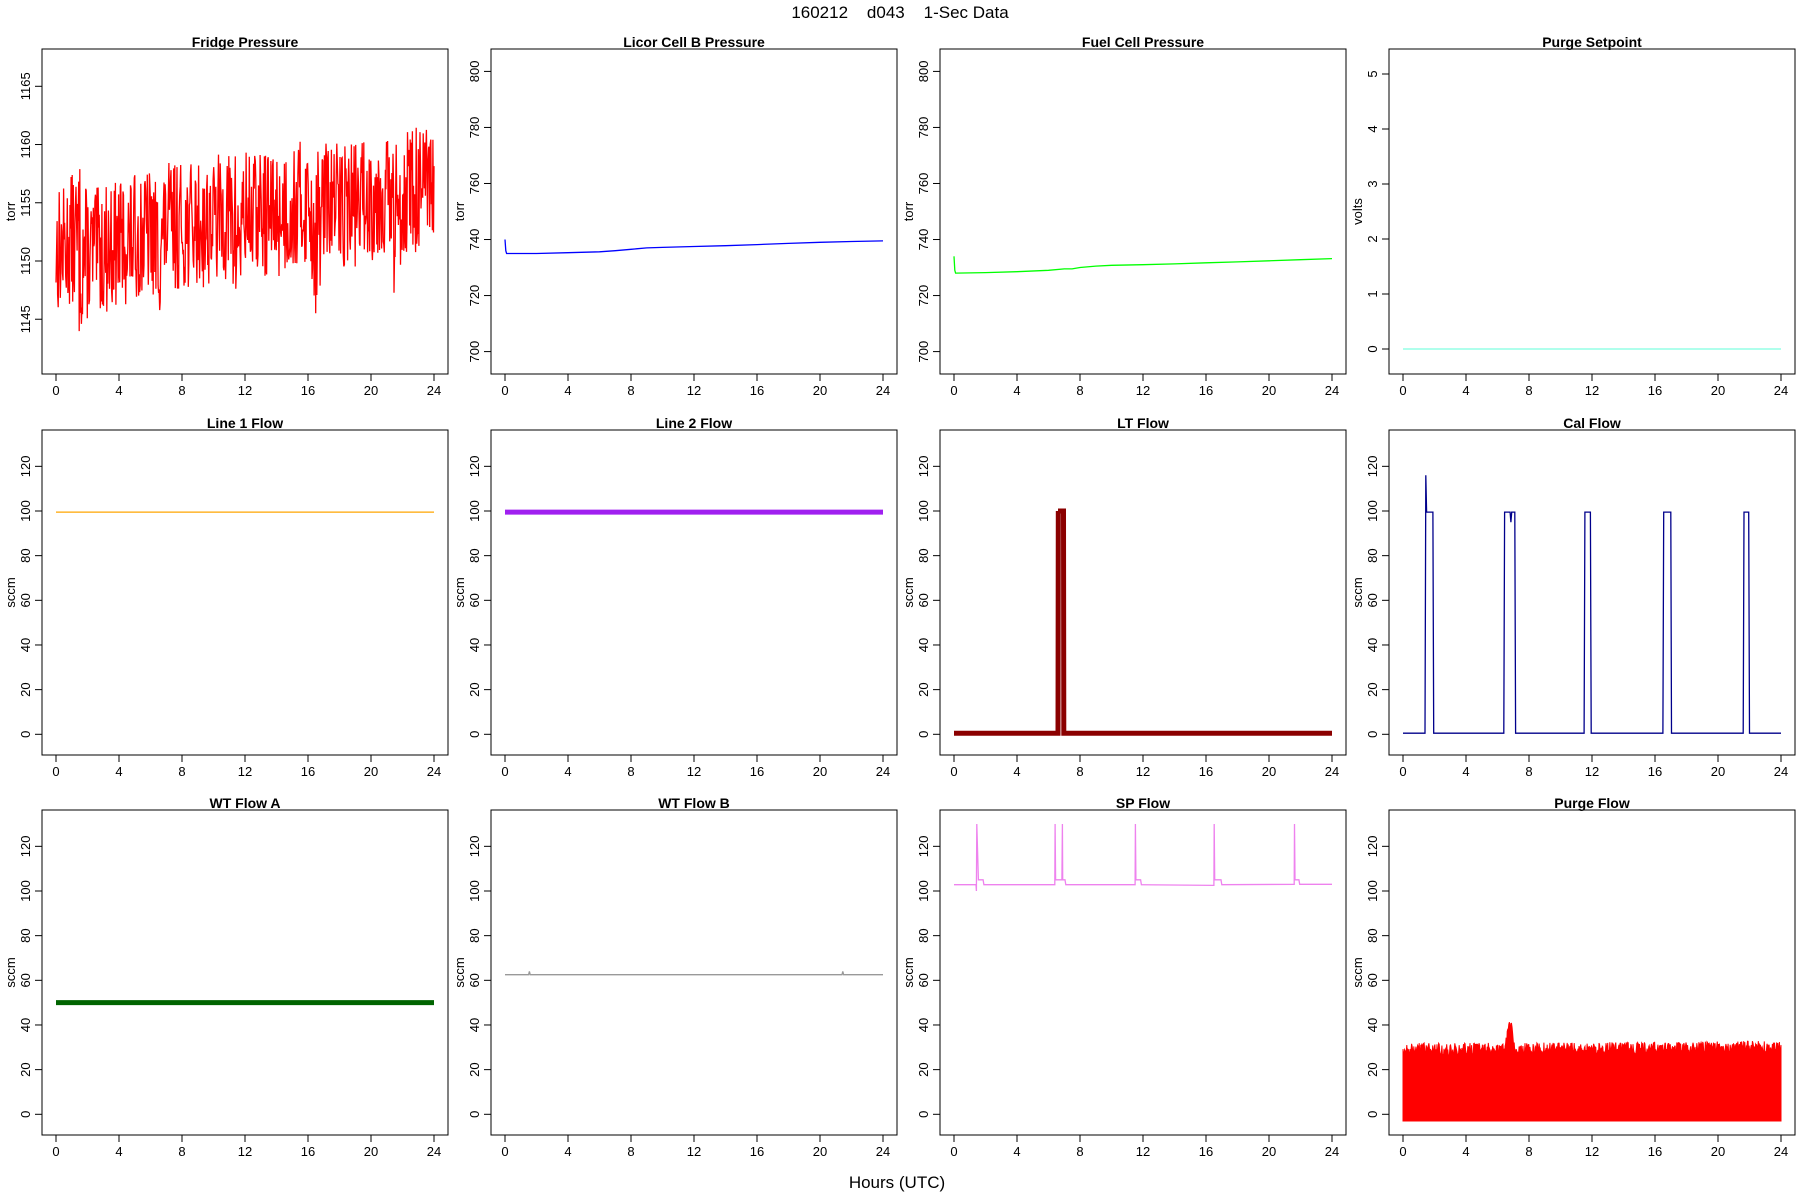 This screenshot has height=1200, width=1800. I want to click on panel-title: Licor Cell B Pressure, so click(694, 42).